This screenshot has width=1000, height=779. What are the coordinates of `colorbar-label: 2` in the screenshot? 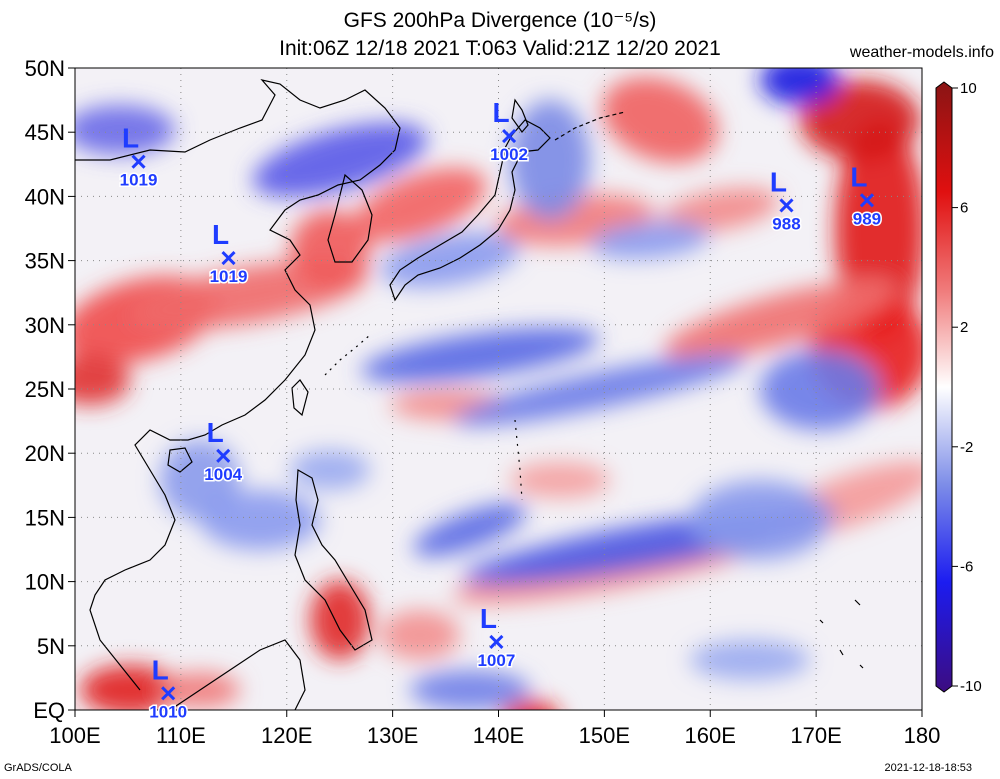 It's located at (964, 327).